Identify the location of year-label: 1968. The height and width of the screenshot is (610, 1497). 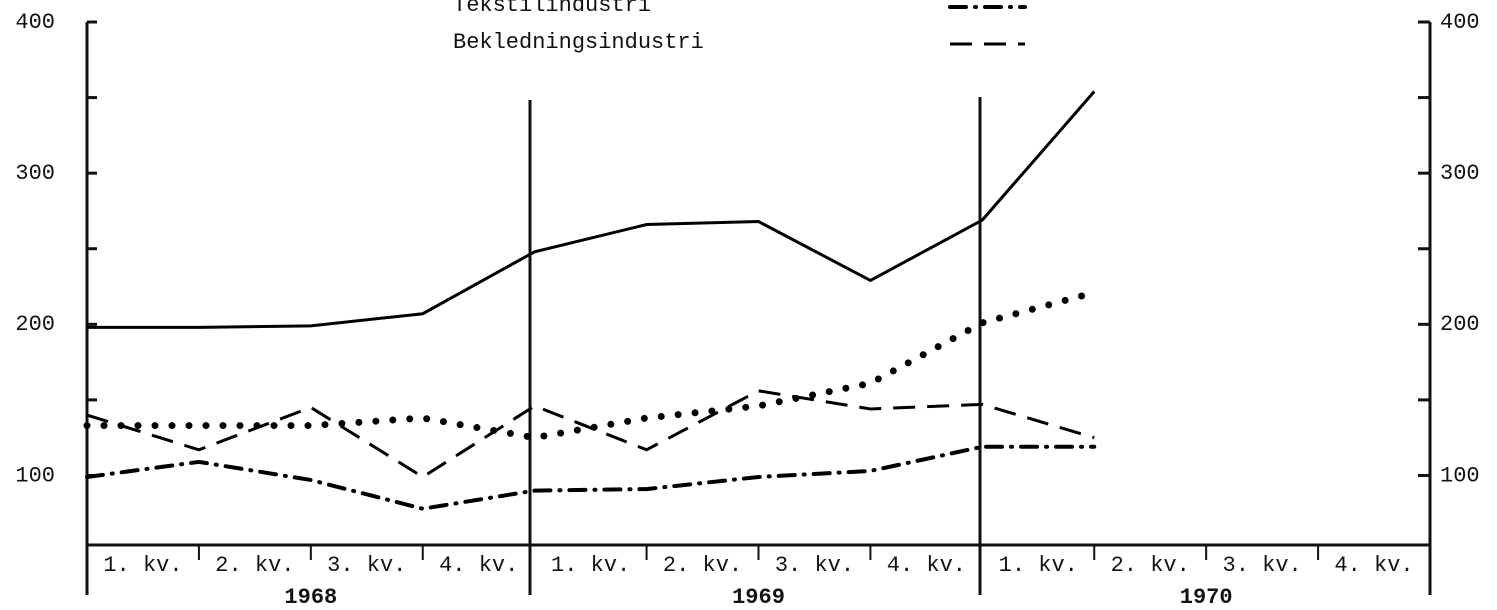
(310, 597).